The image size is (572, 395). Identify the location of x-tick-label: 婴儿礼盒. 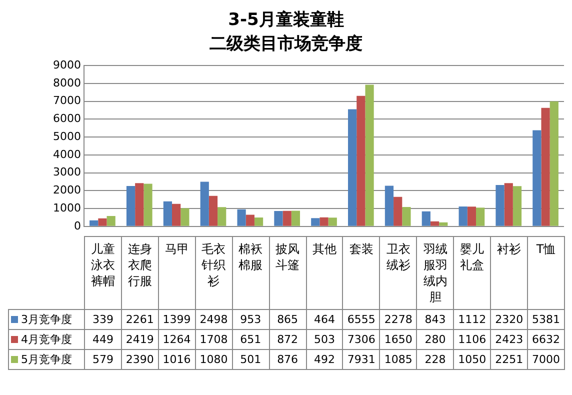
(472, 273).